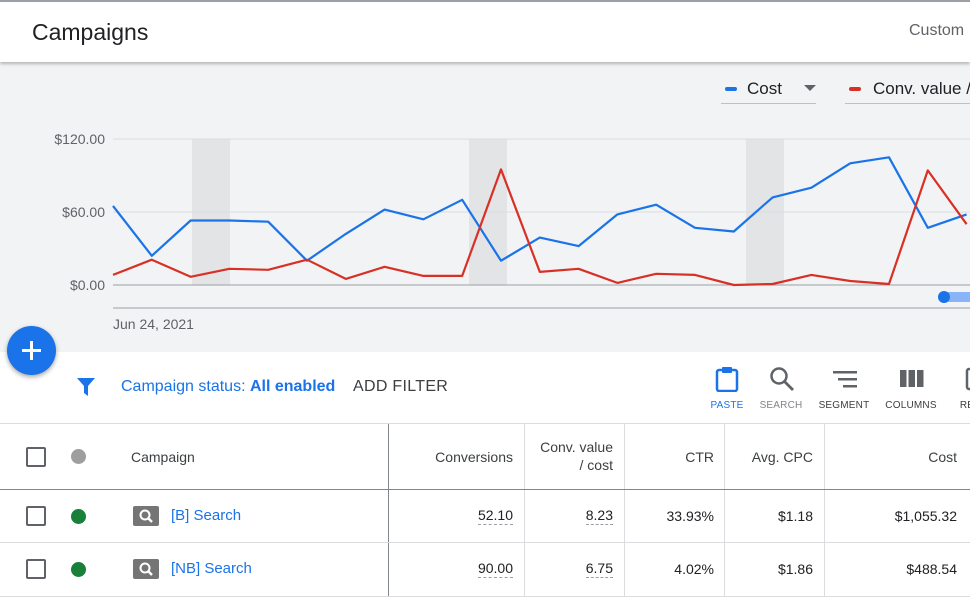 The height and width of the screenshot is (598, 970). Describe the element at coordinates (782, 379) in the screenshot. I see `search-icon` at that location.